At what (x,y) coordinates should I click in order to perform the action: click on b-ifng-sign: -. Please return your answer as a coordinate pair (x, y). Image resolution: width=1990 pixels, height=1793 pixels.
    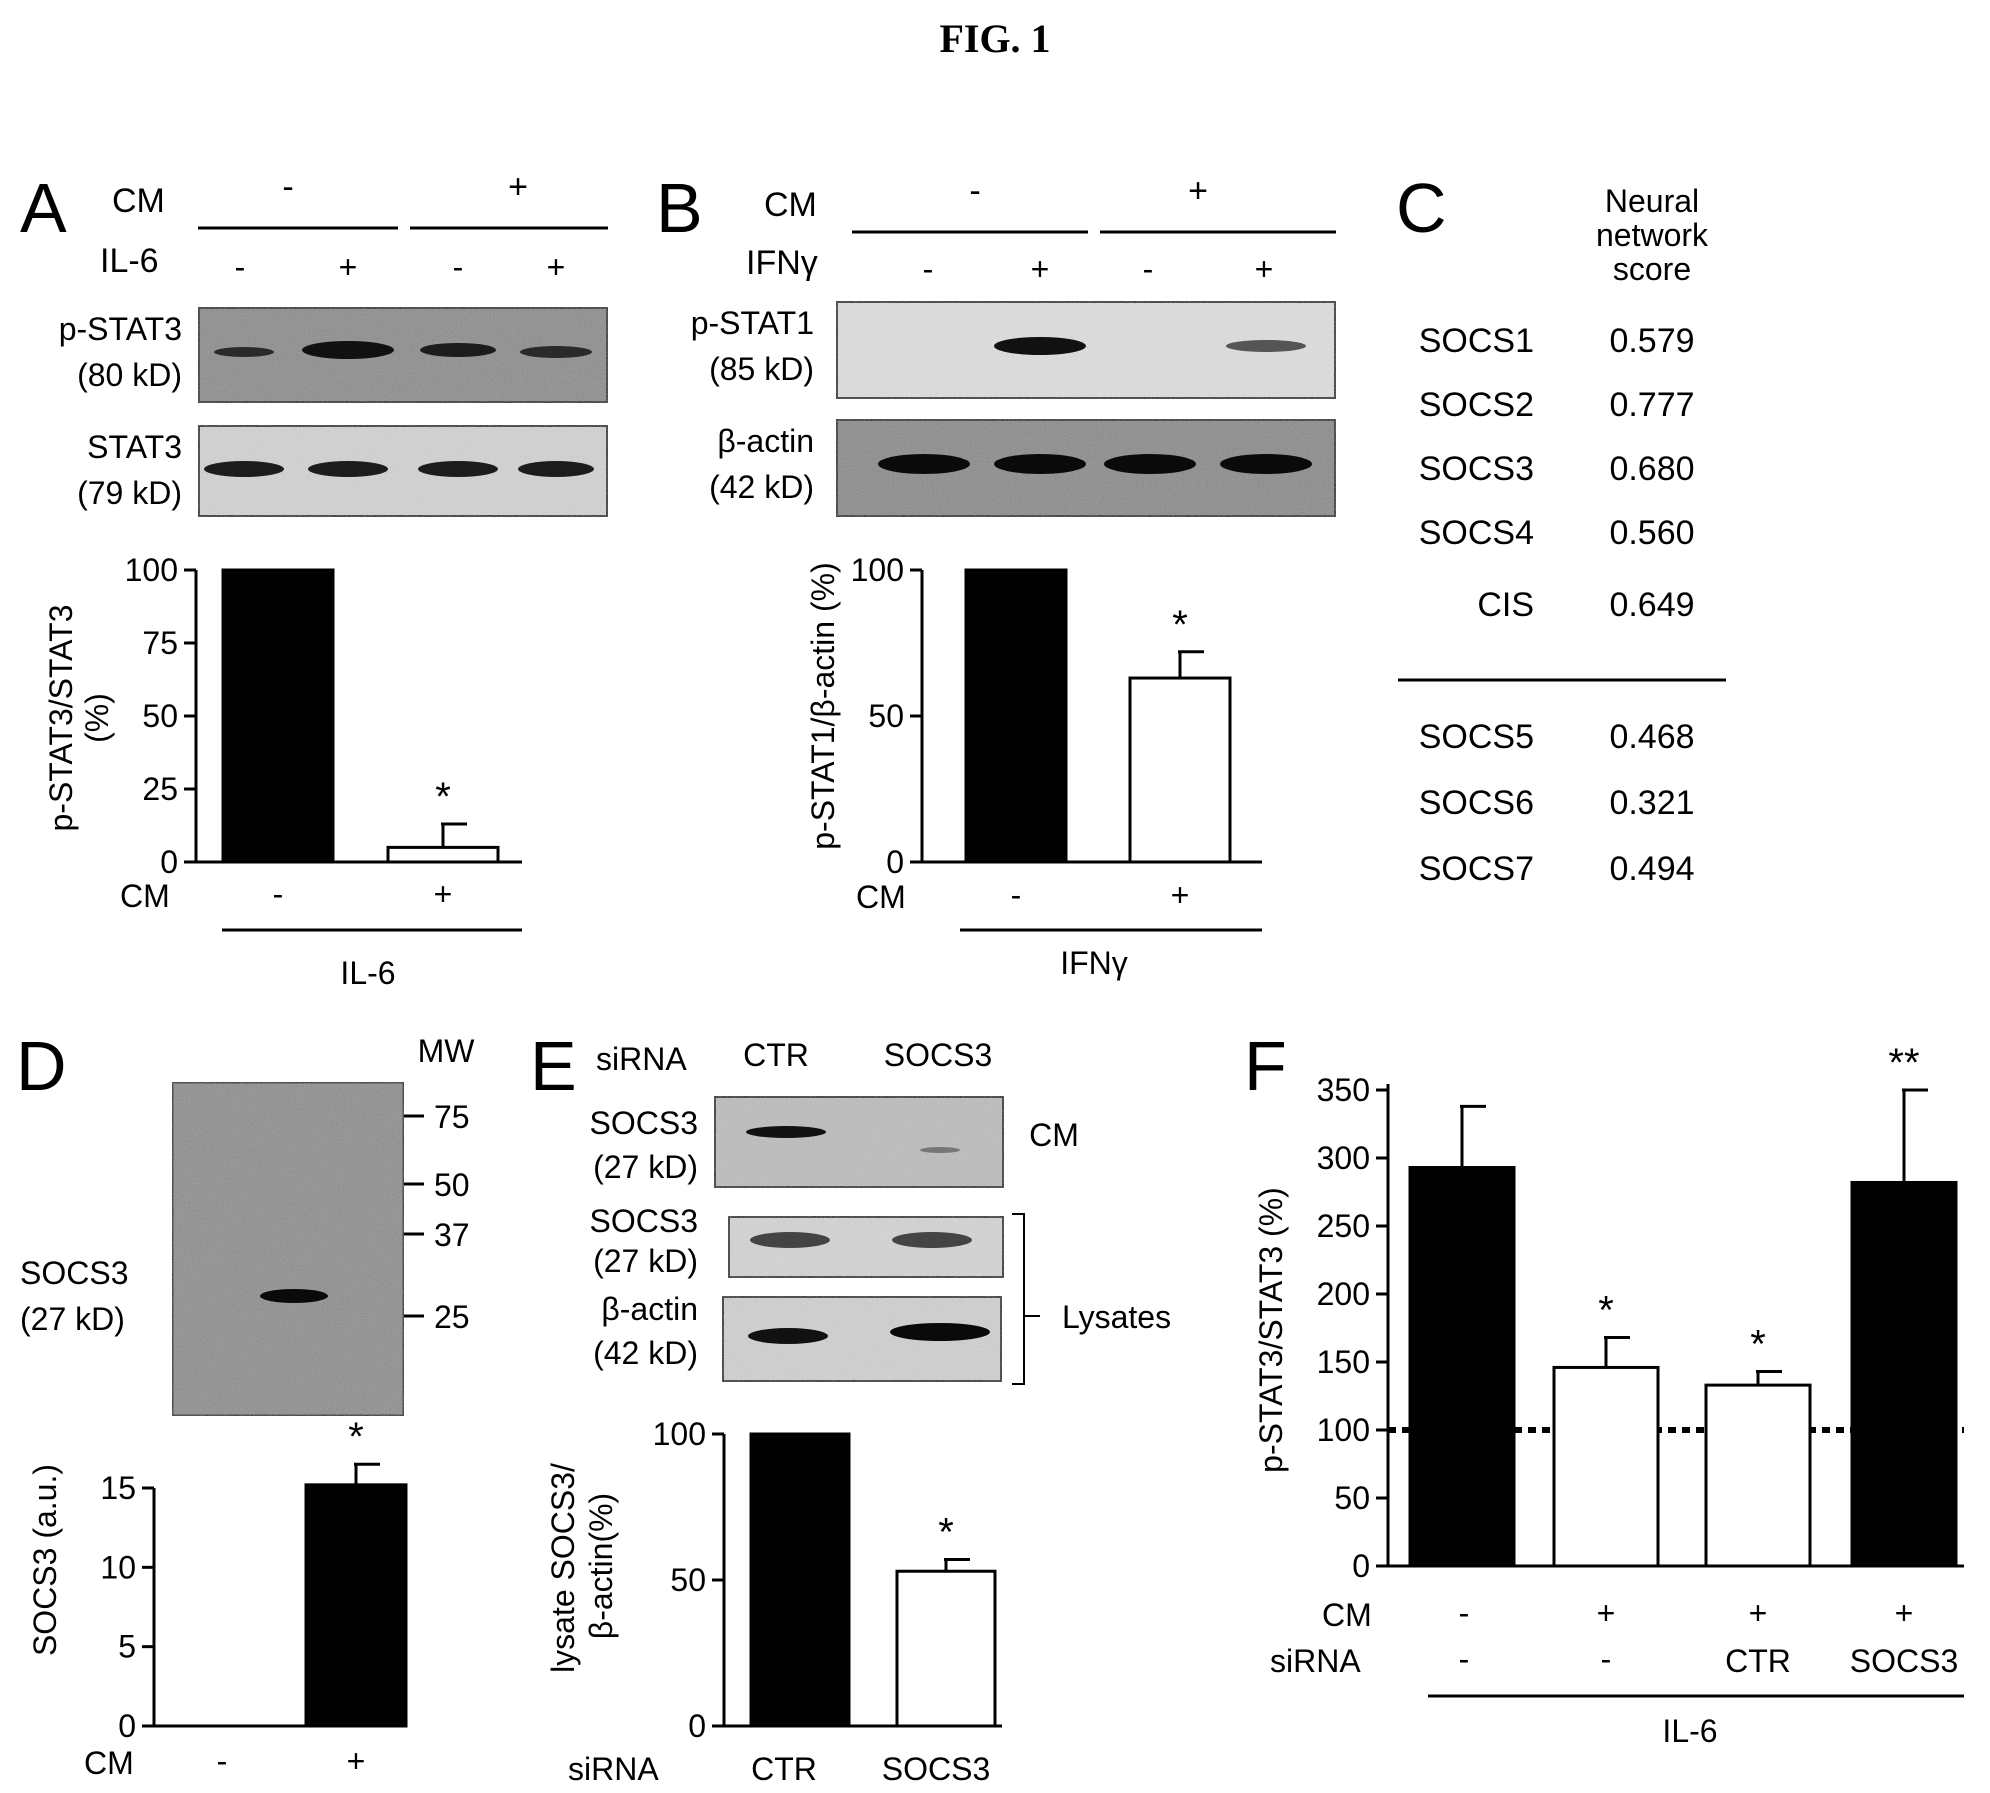
    Looking at the image, I should click on (928, 269).